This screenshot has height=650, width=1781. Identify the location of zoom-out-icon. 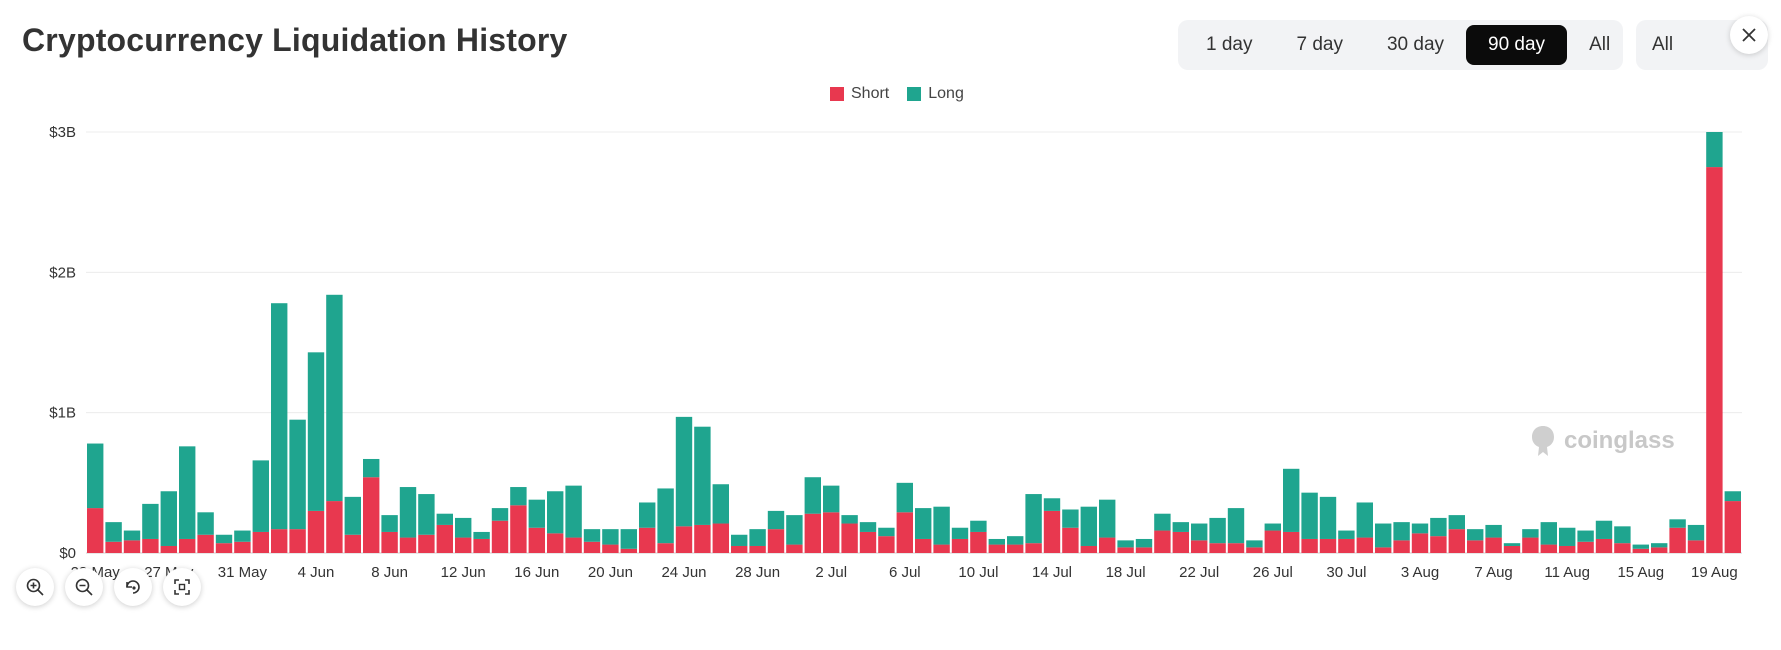
(84, 587).